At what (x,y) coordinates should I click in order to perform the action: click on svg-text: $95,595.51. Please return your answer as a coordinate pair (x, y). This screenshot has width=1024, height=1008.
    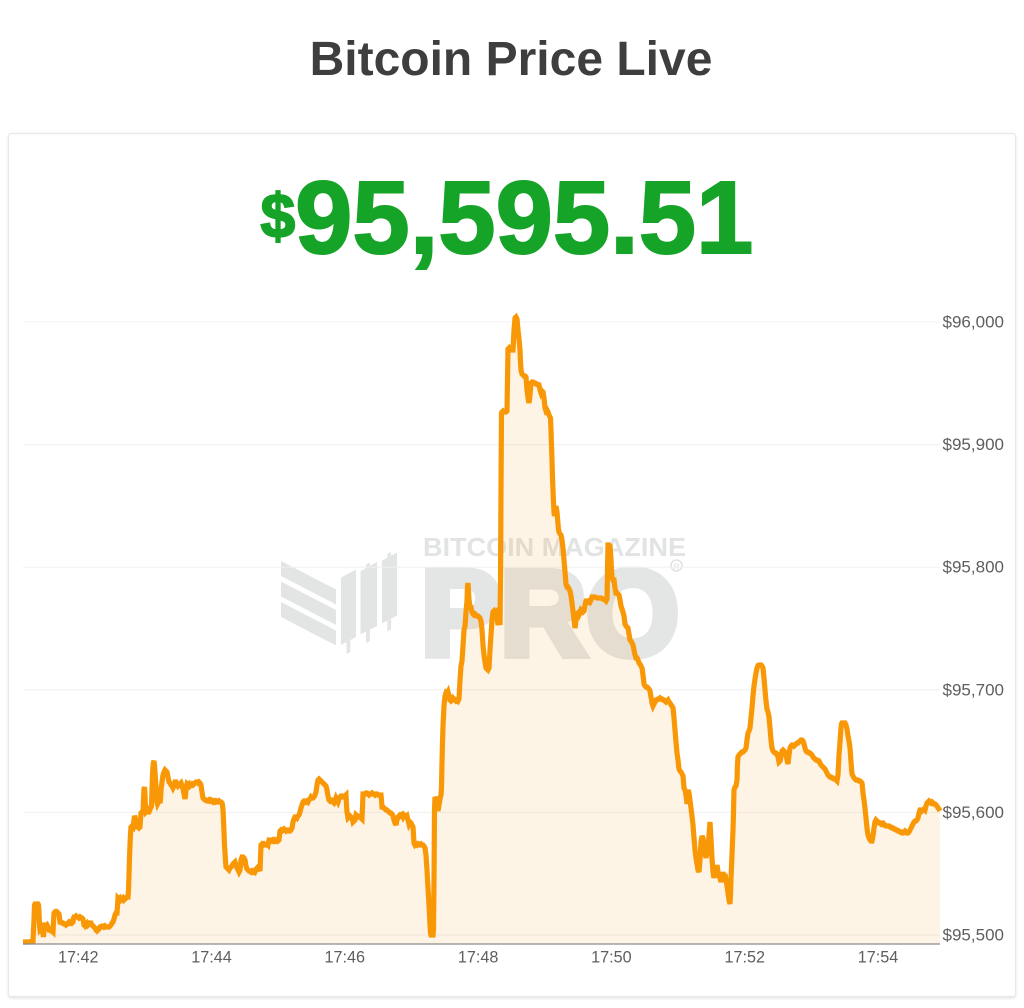
    Looking at the image, I should click on (507, 217).